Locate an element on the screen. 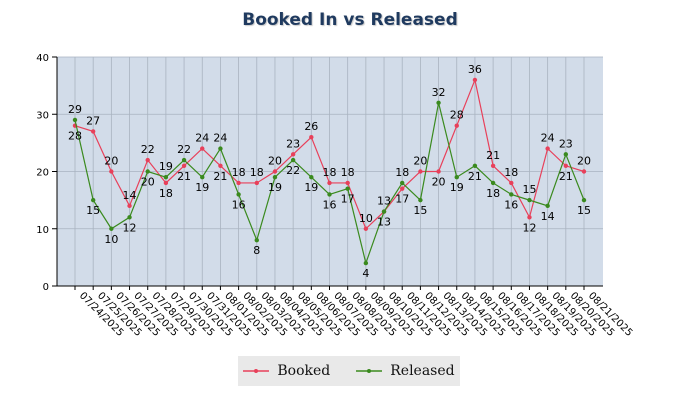  legend-item-released: Released is located at coordinates (405, 371).